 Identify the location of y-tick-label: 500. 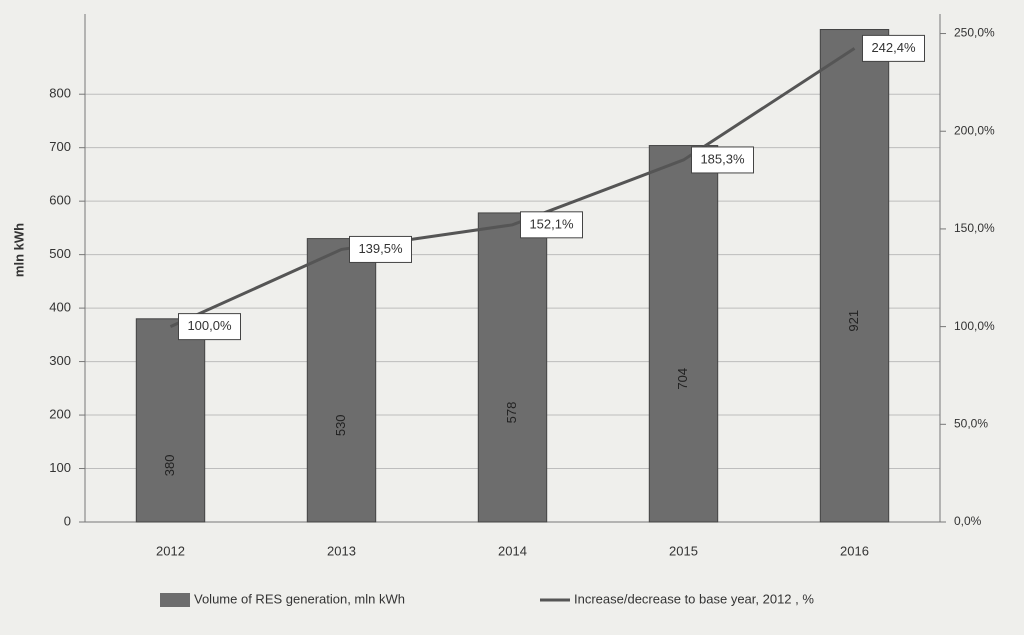
(60, 253).